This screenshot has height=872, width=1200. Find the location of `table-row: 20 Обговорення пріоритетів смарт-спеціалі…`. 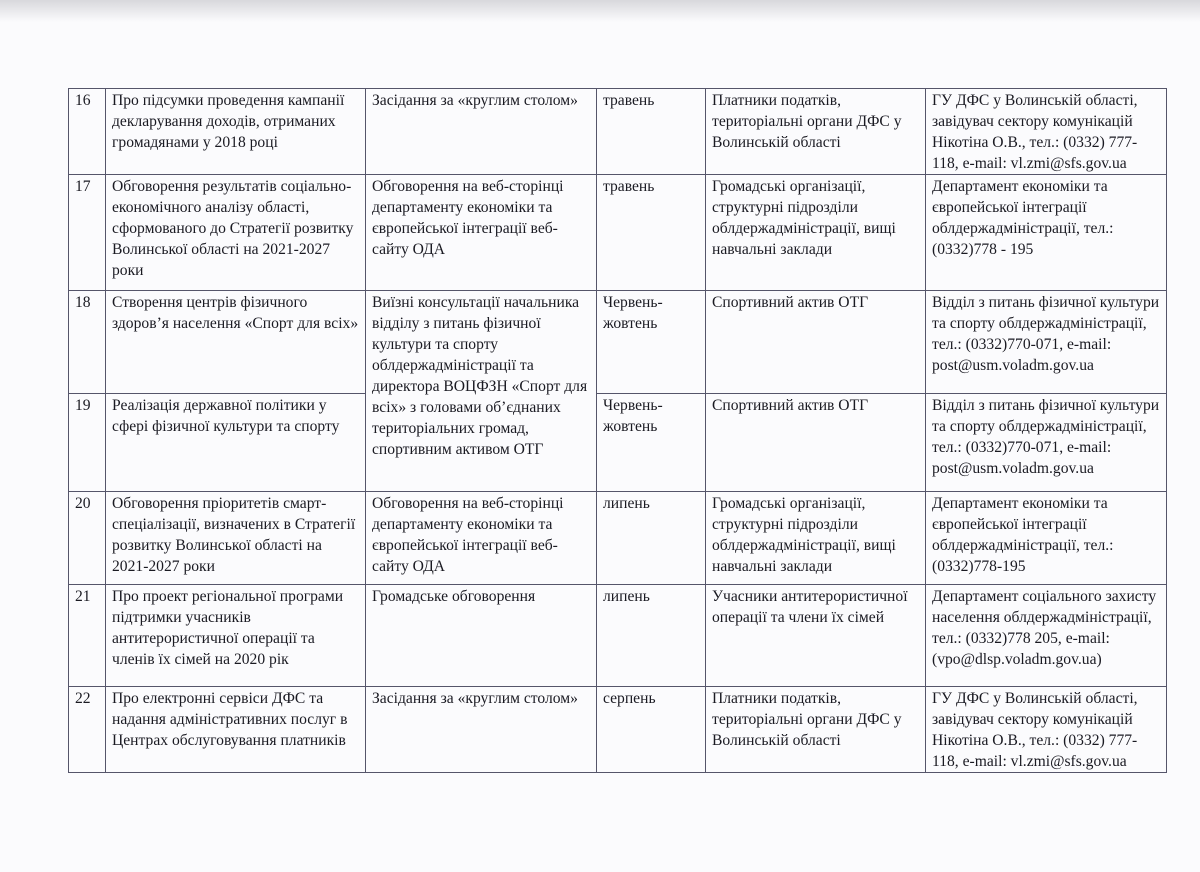

table-row: 20 Обговорення пріоритетів смарт-спеціалі… is located at coordinates (617, 538).